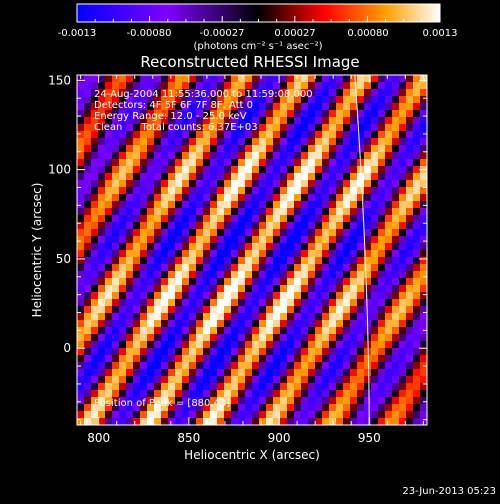  I want to click on y-tick-label: 150, so click(59, 80).